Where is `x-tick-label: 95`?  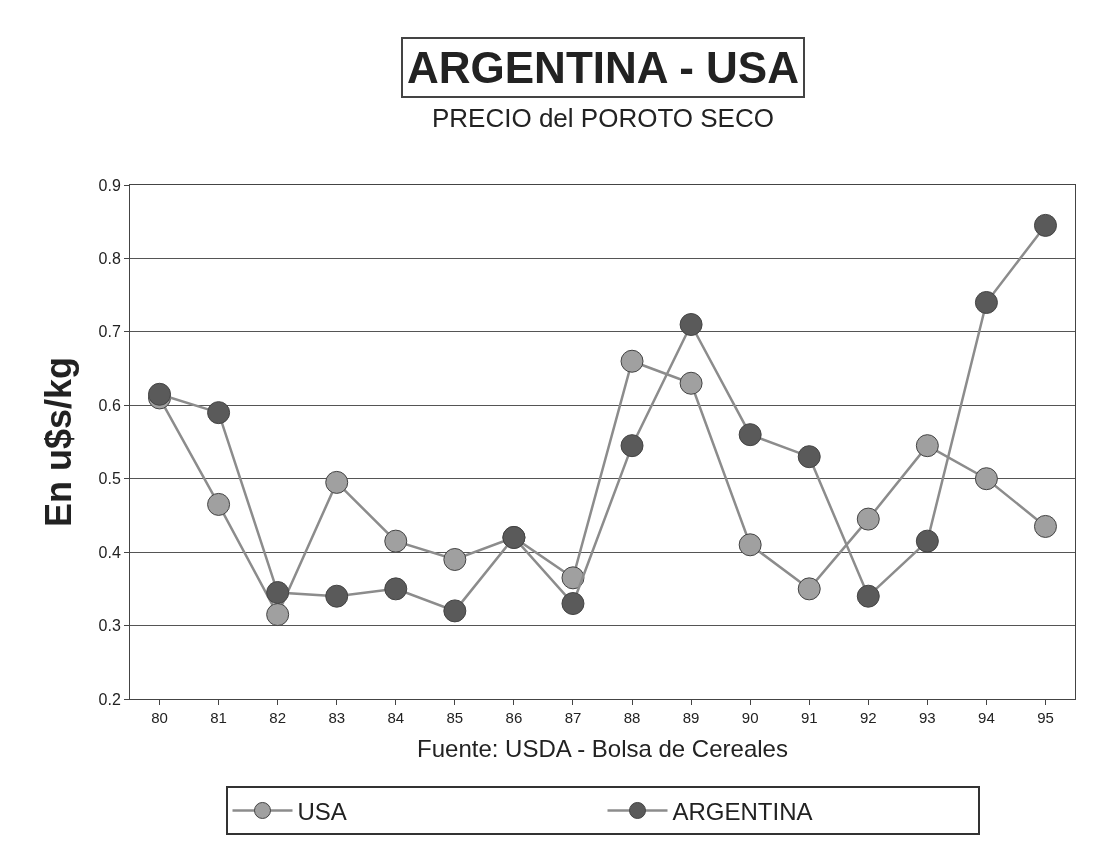
x-tick-label: 95 is located at coordinates (1045, 717).